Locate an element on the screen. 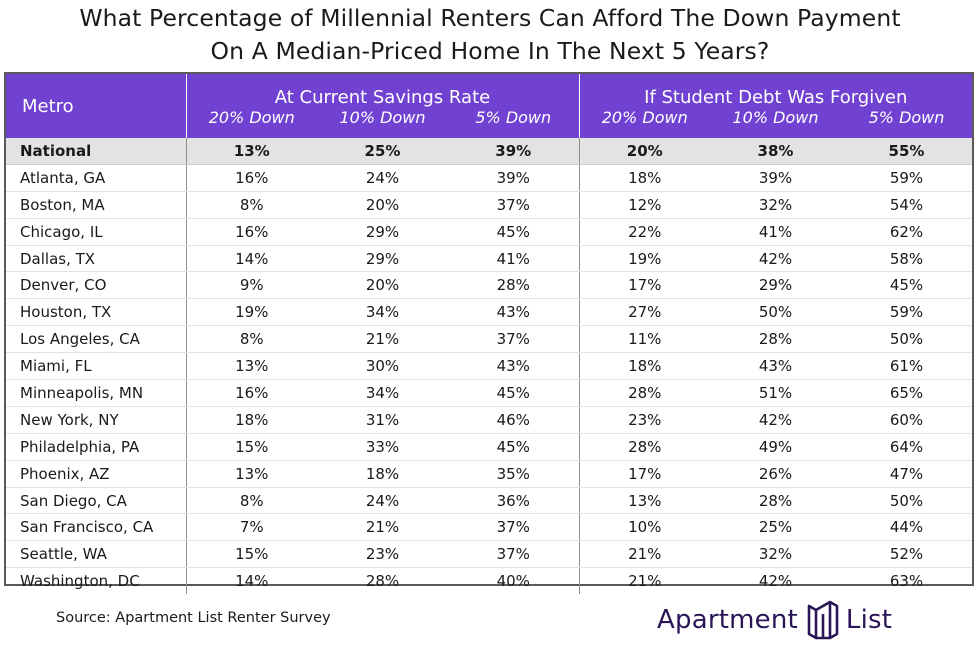 Image resolution: width=980 pixels, height=647 pixels. metro-column-header: Metro is located at coordinates (96, 106).